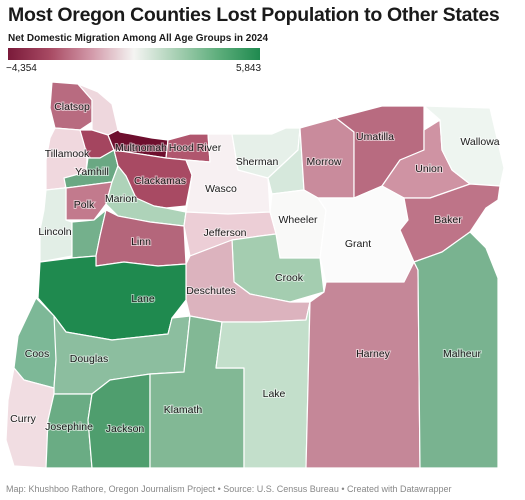 The image size is (525, 500). I want to click on label-baker: Baker, so click(448, 220).